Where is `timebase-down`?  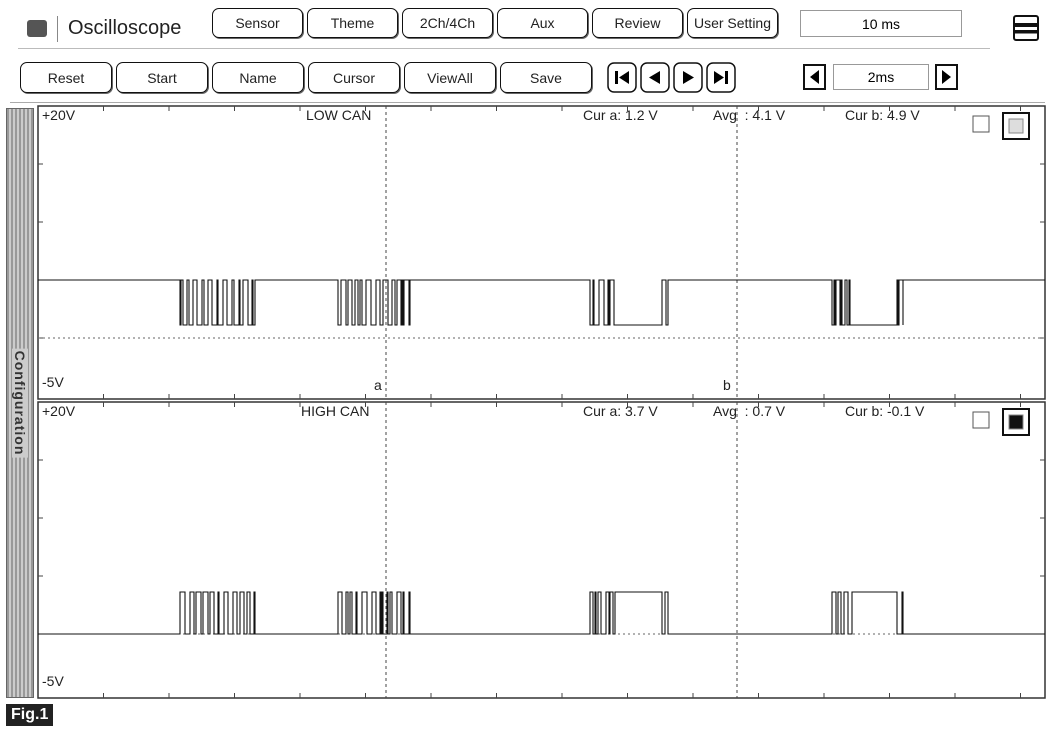 timebase-down is located at coordinates (815, 77).